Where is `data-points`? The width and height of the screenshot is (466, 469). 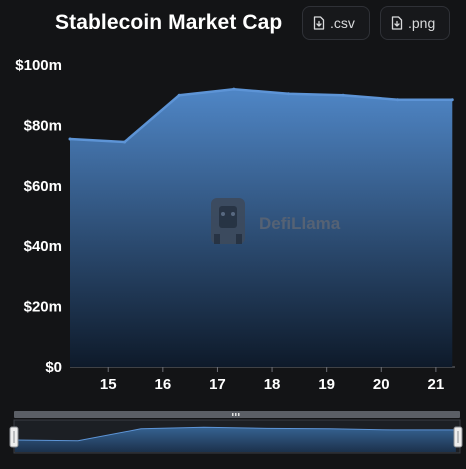
data-points is located at coordinates (261, 115).